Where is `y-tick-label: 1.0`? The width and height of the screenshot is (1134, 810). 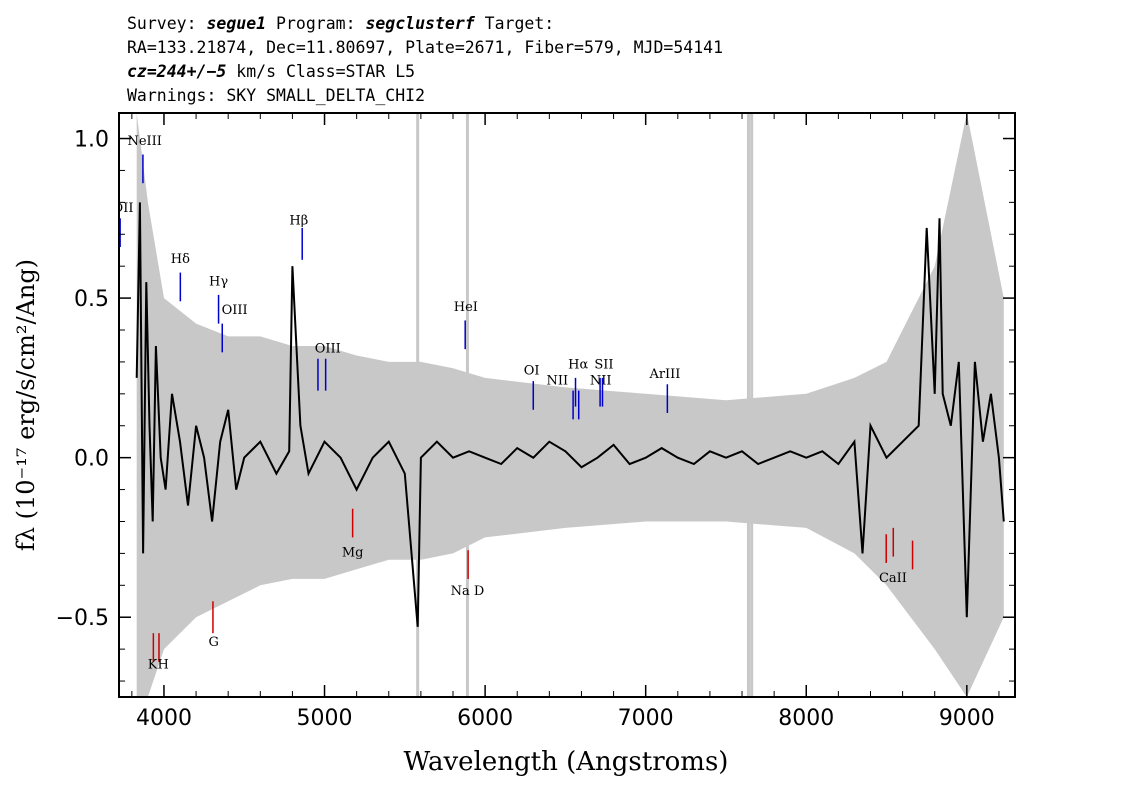
y-tick-label: 1.0 is located at coordinates (91, 140).